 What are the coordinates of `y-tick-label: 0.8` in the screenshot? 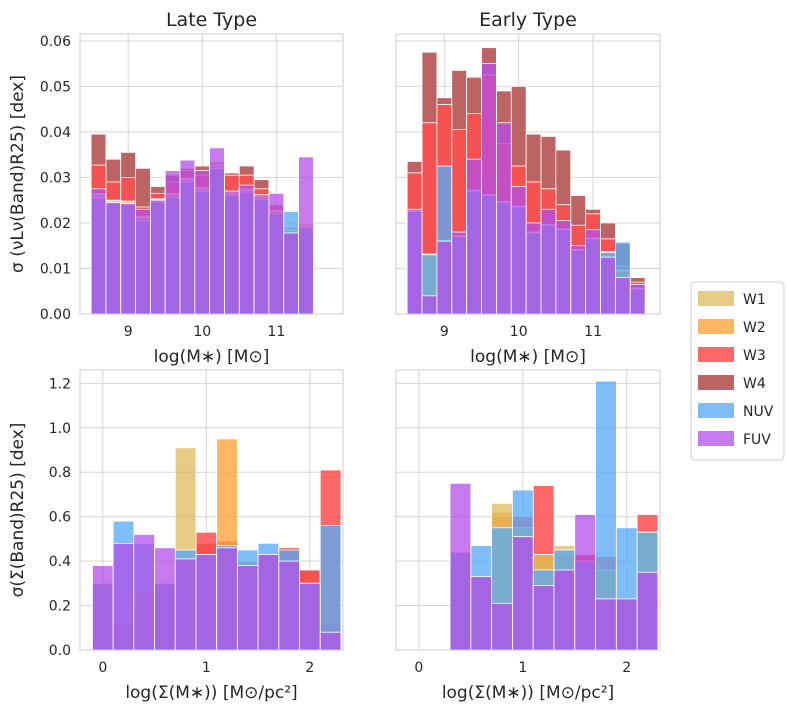 It's located at (60, 473).